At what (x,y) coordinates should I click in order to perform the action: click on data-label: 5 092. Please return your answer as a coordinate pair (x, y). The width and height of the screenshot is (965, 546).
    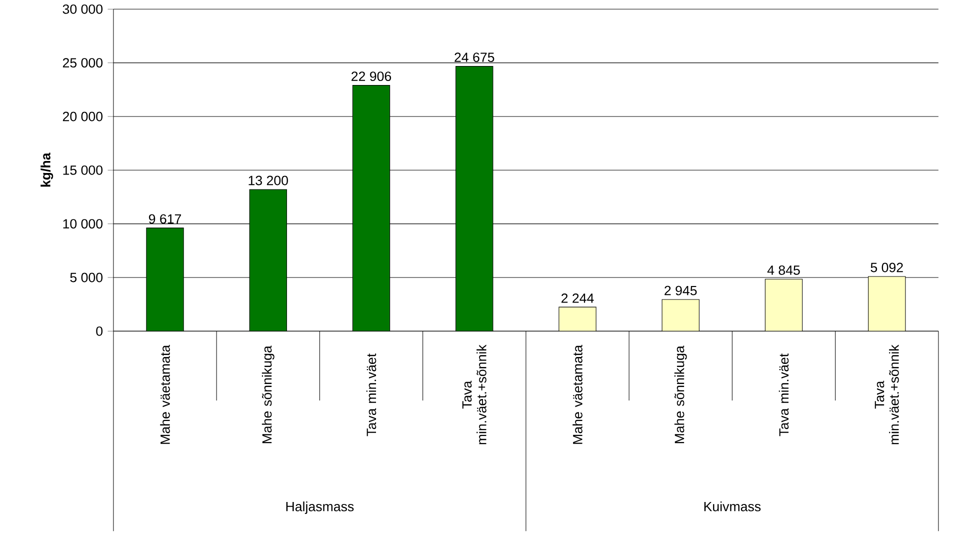
    Looking at the image, I should click on (886, 267).